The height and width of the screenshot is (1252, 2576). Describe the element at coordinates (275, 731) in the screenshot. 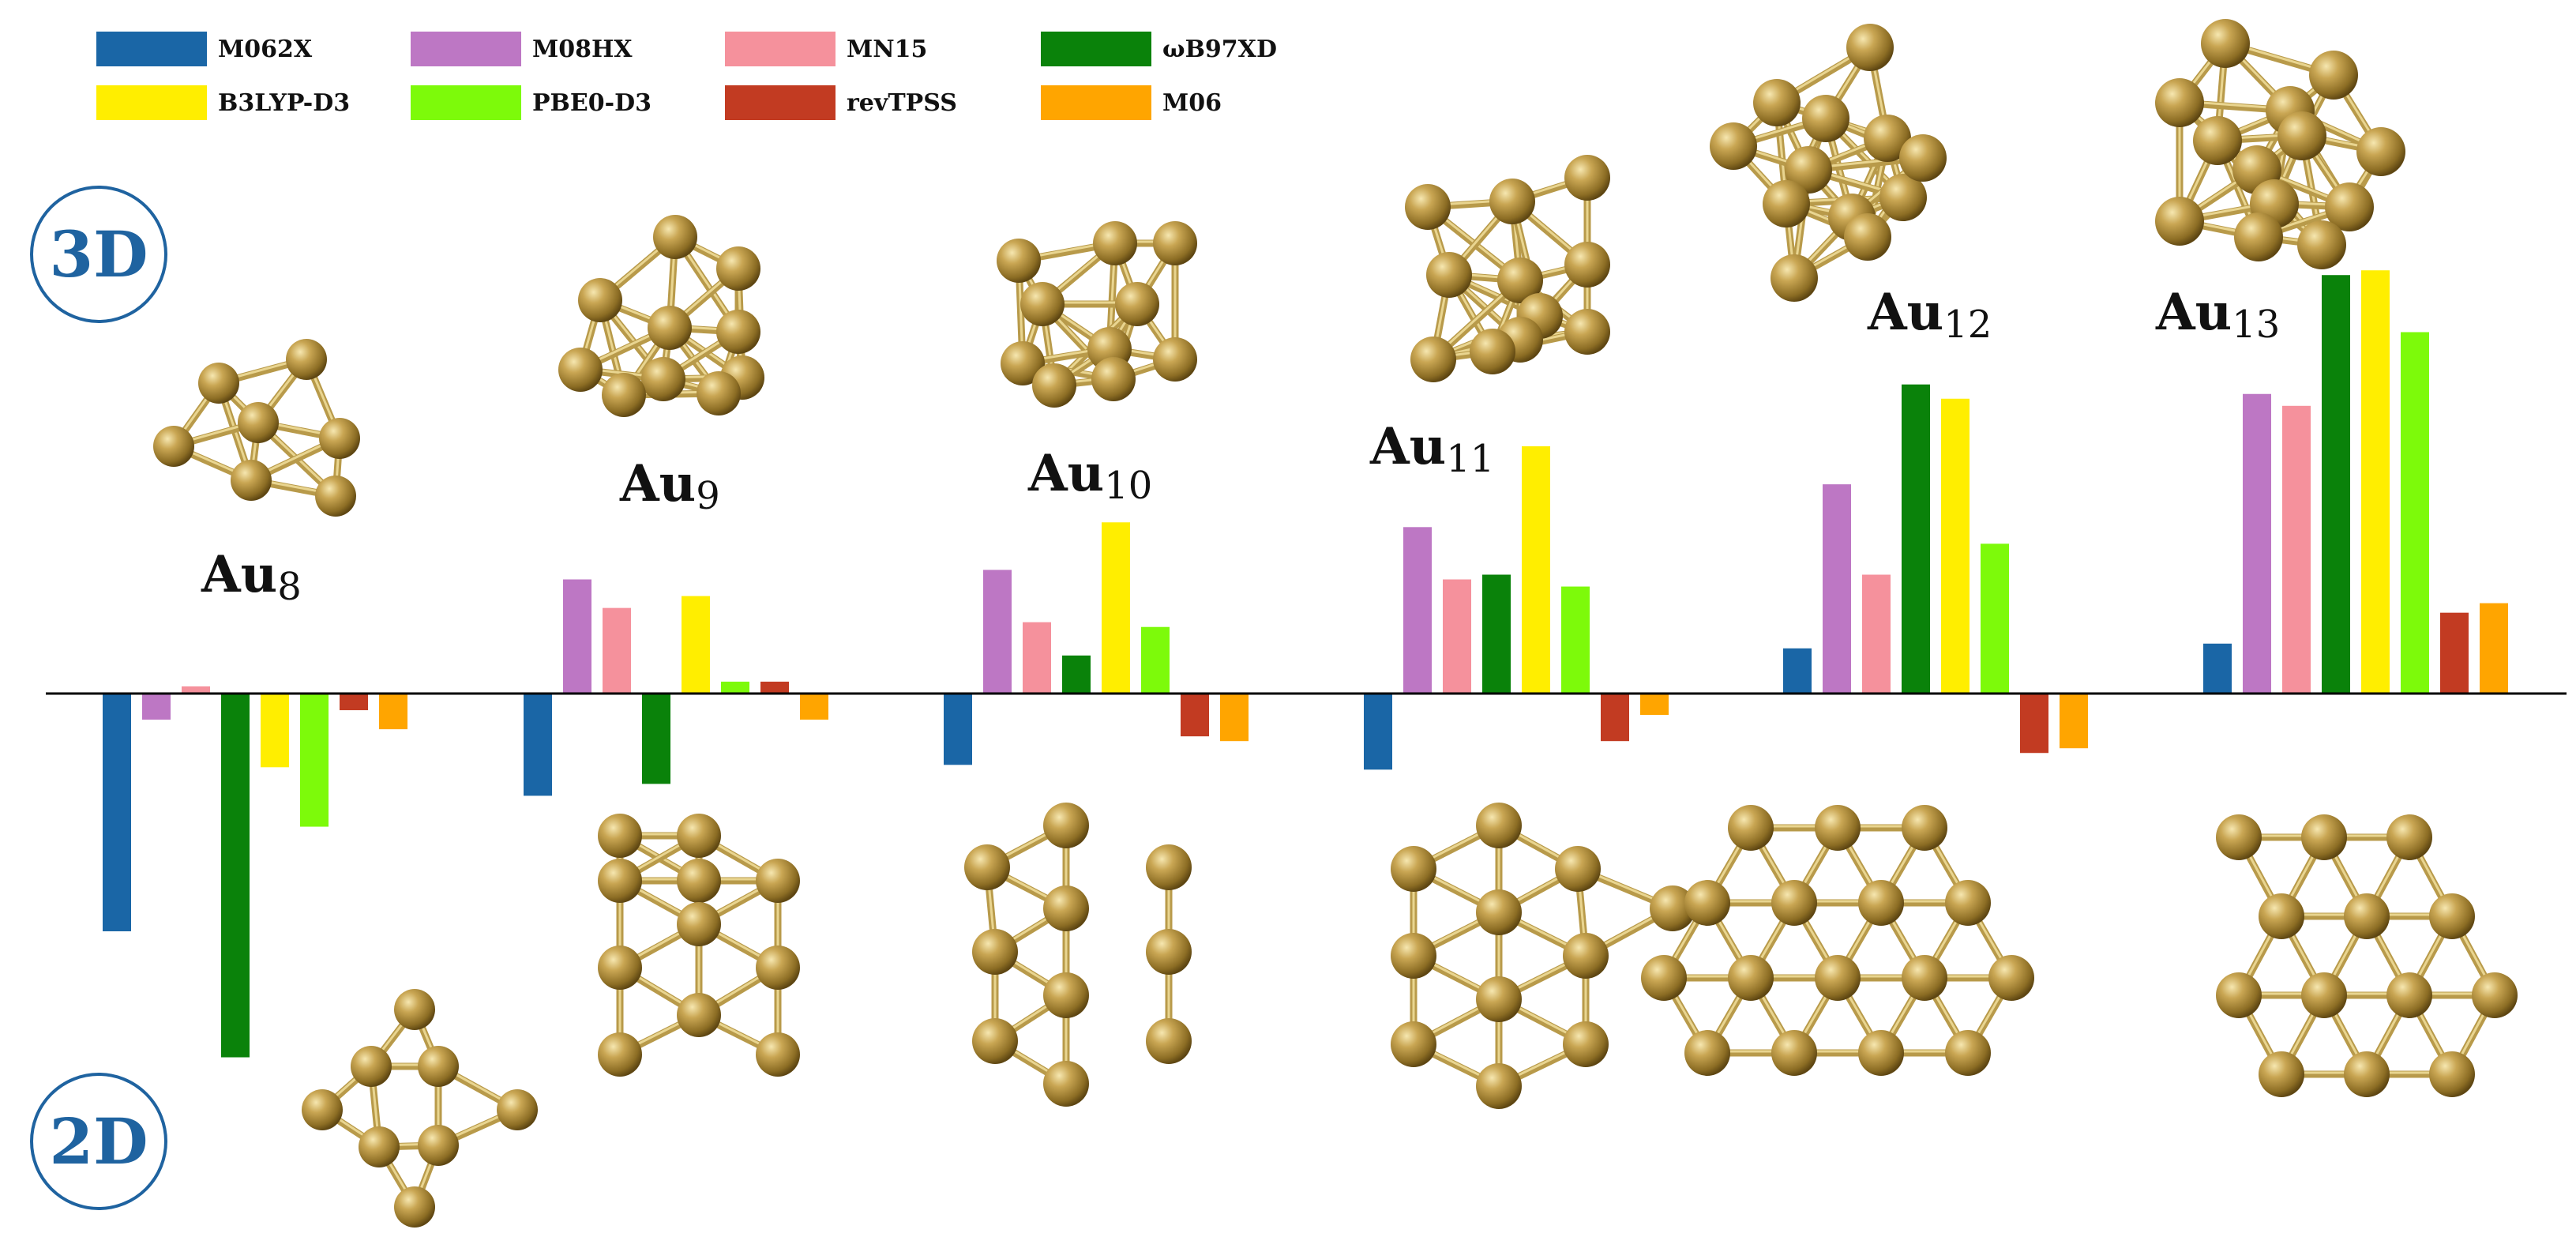

I see `bar-b3lyp-d3-au8` at that location.